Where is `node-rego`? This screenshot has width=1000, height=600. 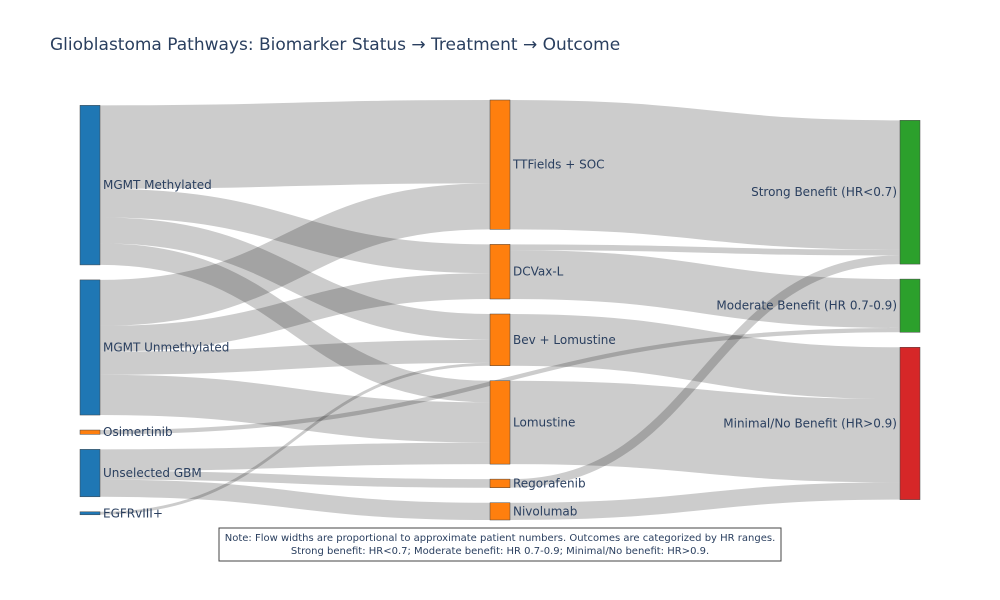 node-rego is located at coordinates (500, 483).